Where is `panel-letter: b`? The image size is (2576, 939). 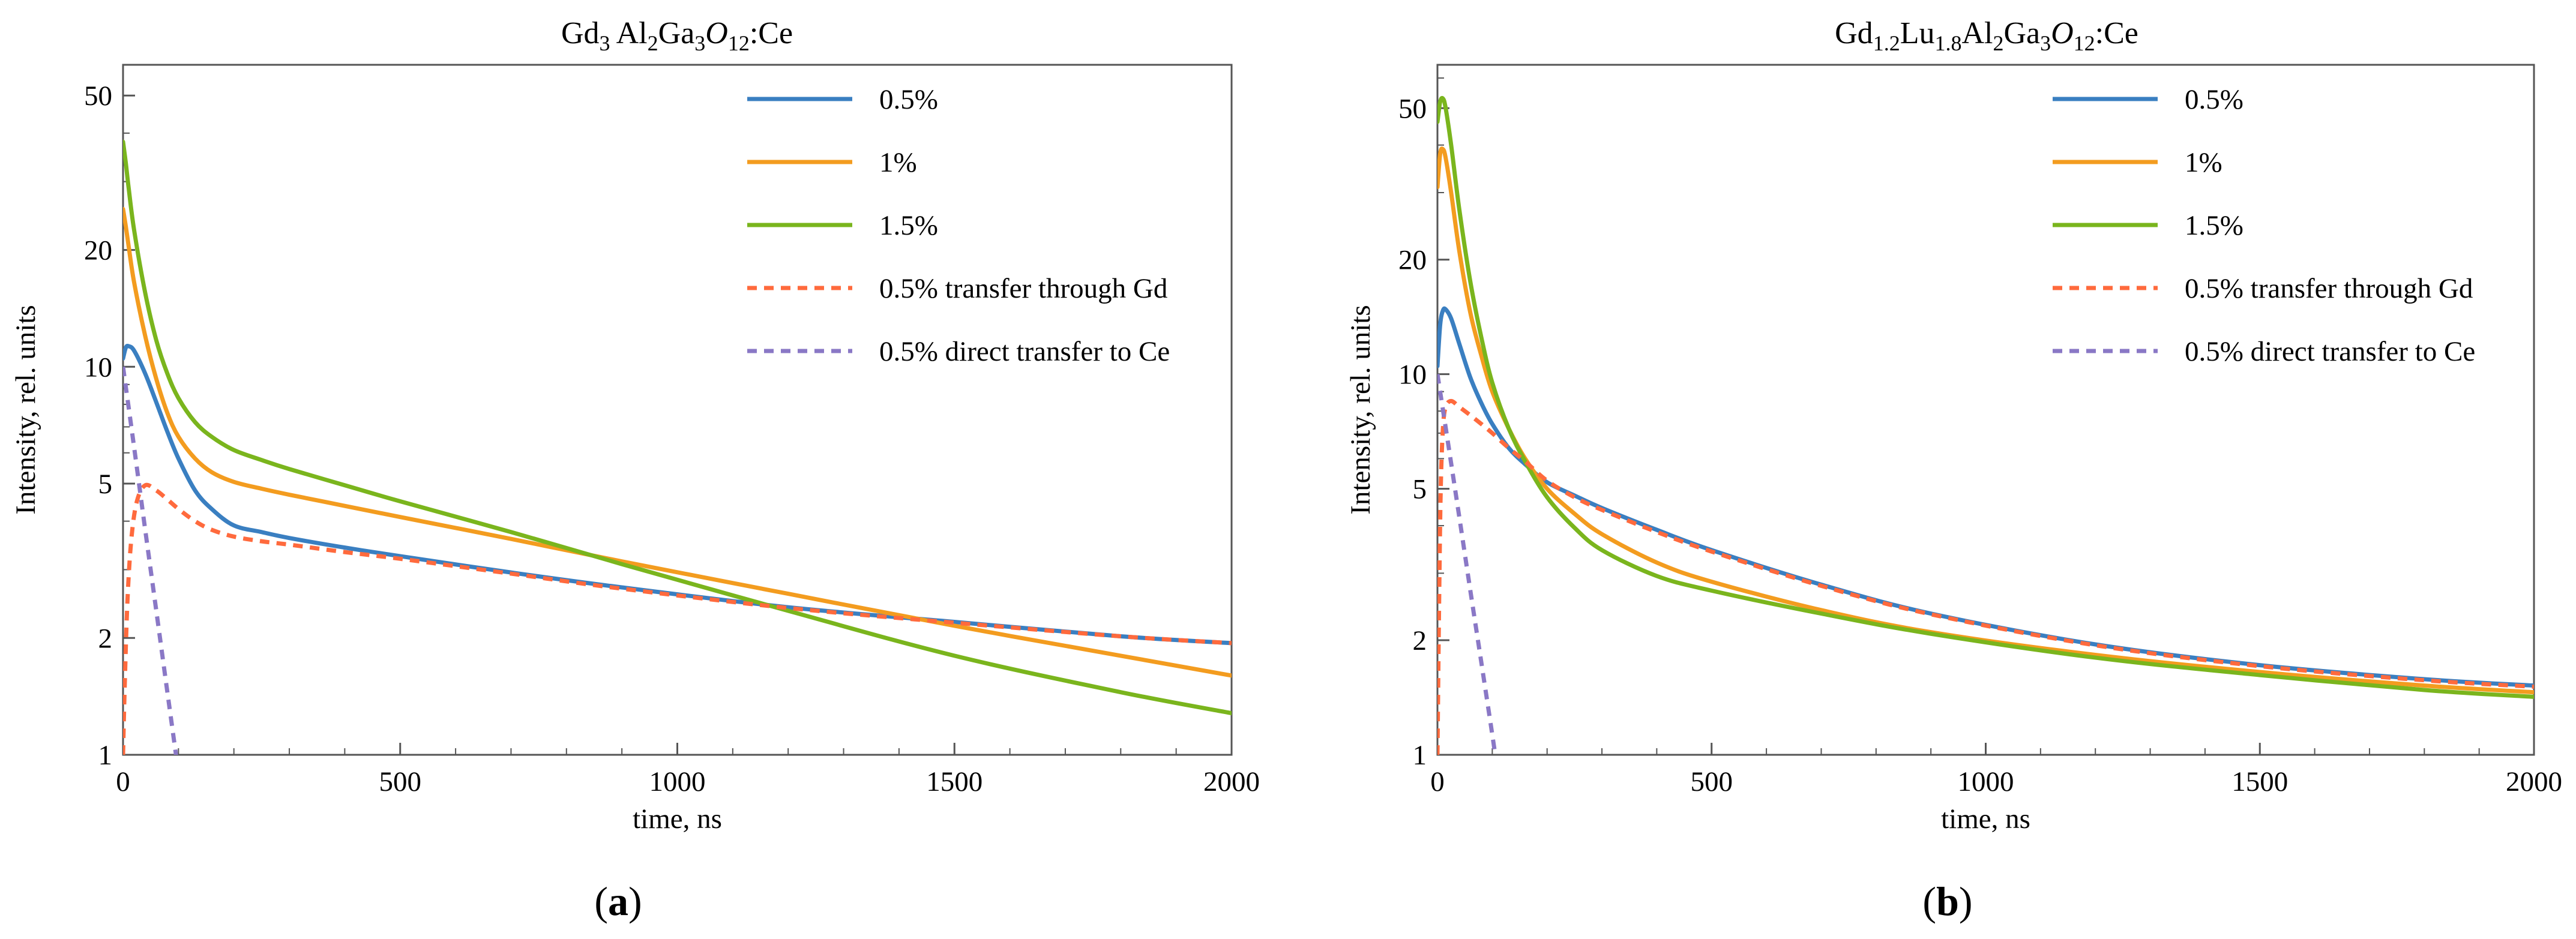
panel-letter: b is located at coordinates (1947, 901).